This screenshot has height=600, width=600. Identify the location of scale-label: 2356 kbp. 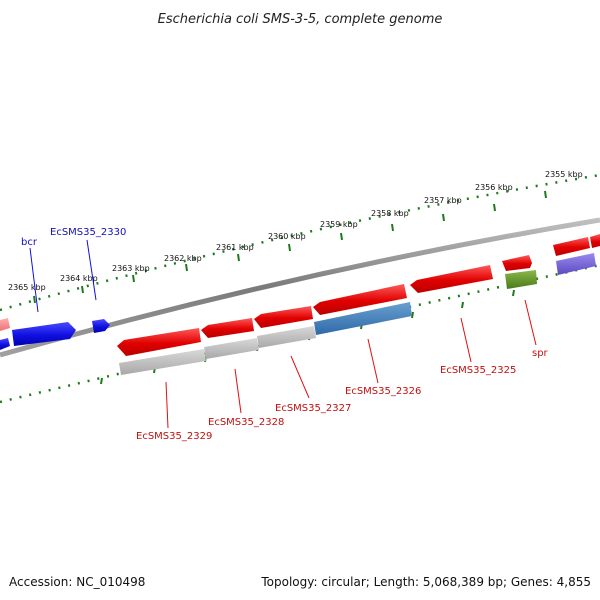
(494, 187).